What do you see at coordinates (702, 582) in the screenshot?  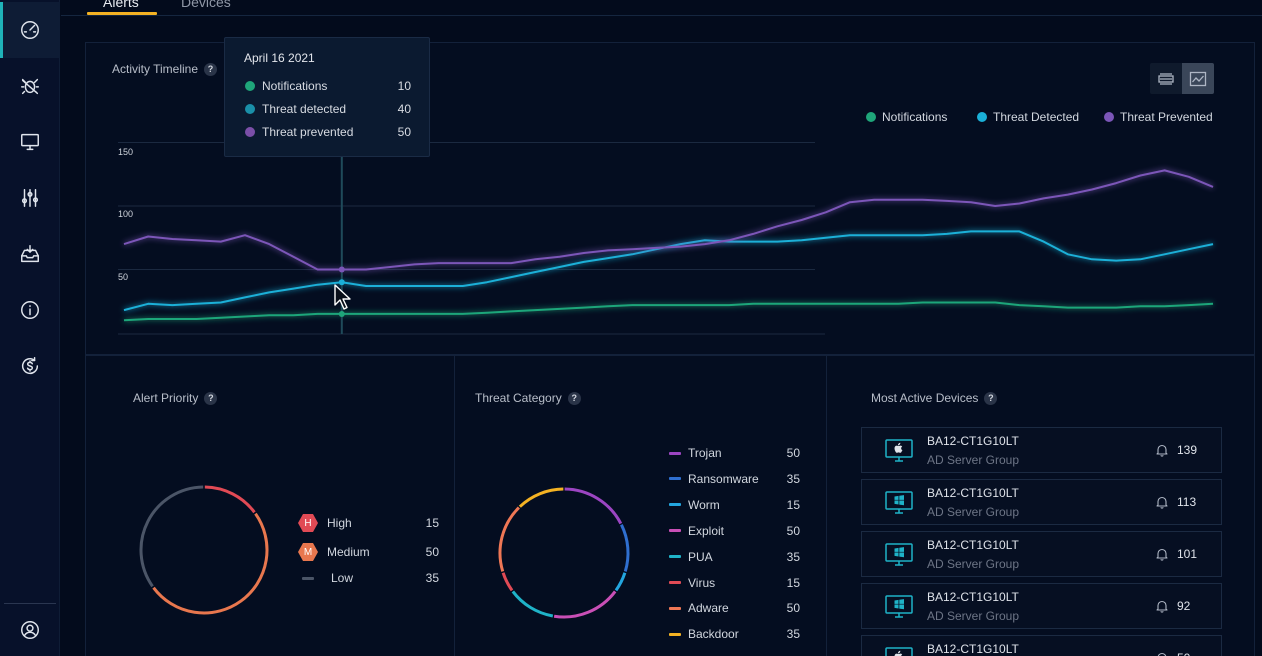 I see `category-label: Virus` at bounding box center [702, 582].